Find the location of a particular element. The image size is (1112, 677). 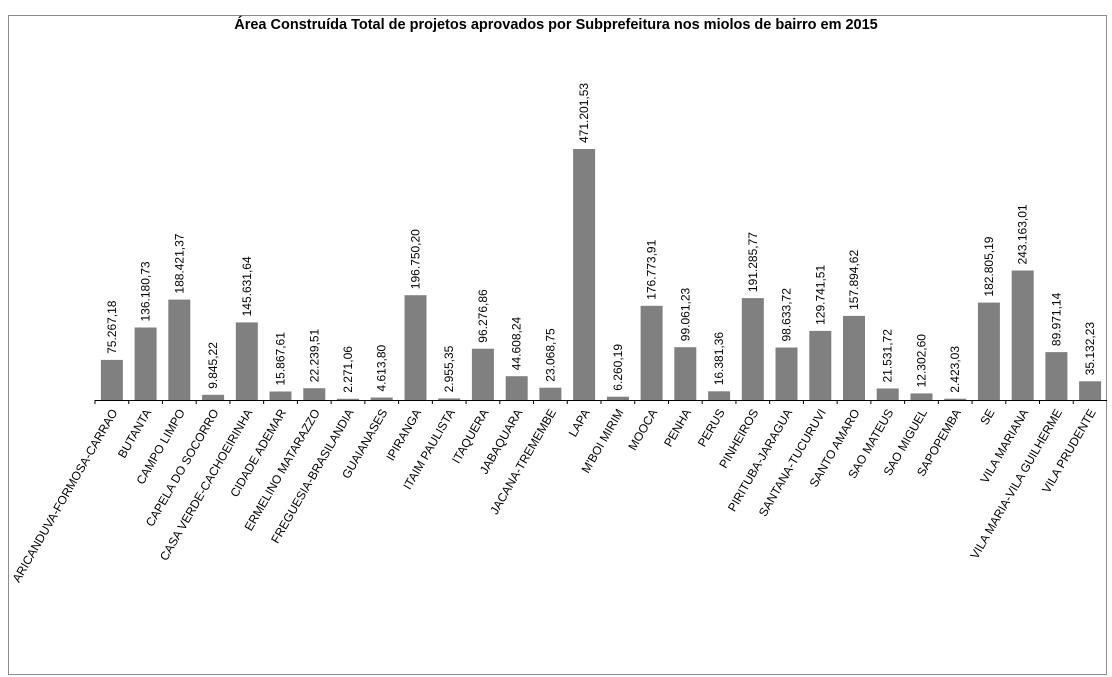

x-tick-label: JACANA-TREMEMBE is located at coordinates (523, 462).